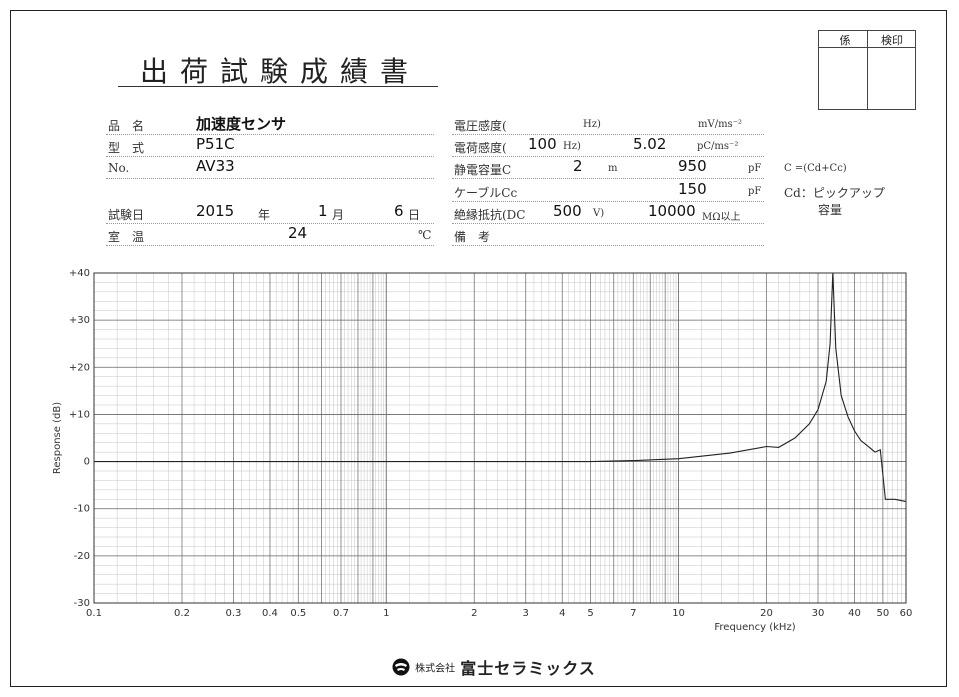  Describe the element at coordinates (650, 144) in the screenshot. I see `charge-value: 5.02` at that location.